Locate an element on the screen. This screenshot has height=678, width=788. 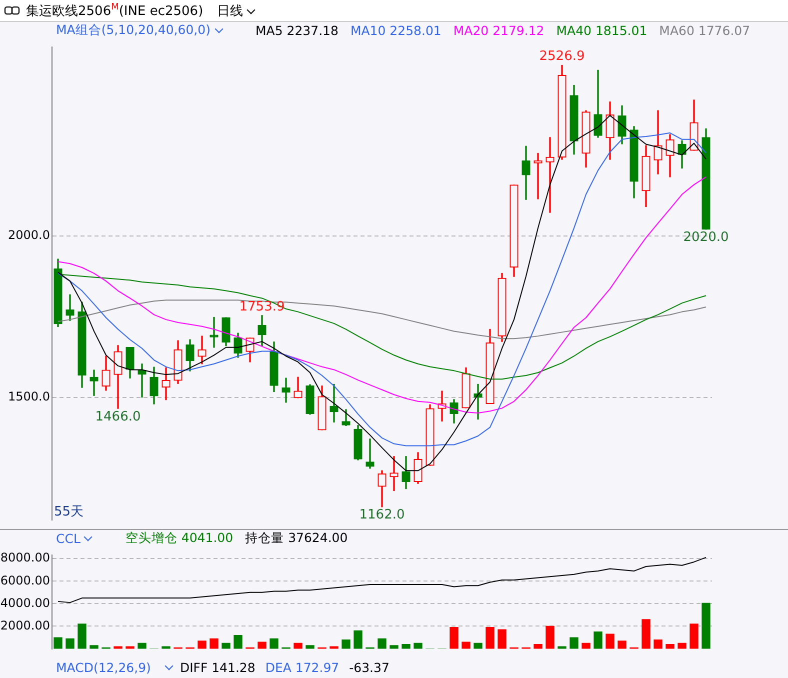
annotation: 1466.0 is located at coordinates (118, 416).